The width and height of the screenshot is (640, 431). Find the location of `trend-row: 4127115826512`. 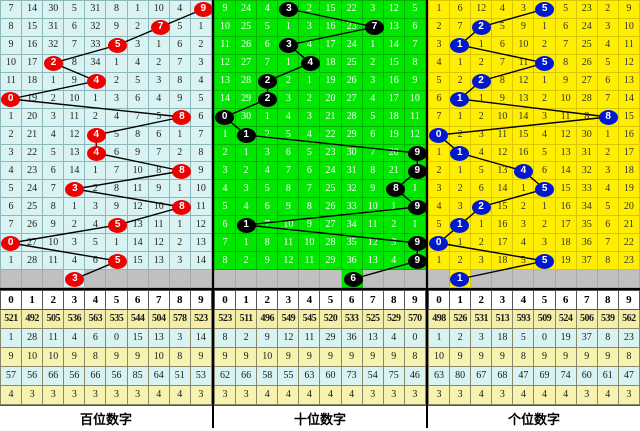

trend-row: 4127115826512 is located at coordinates (534, 63).